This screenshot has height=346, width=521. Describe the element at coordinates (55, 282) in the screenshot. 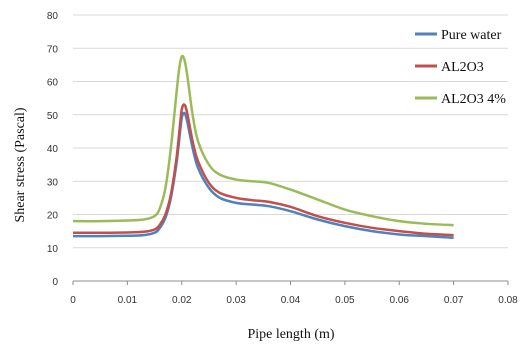

I see `y-tick-label: 0` at that location.